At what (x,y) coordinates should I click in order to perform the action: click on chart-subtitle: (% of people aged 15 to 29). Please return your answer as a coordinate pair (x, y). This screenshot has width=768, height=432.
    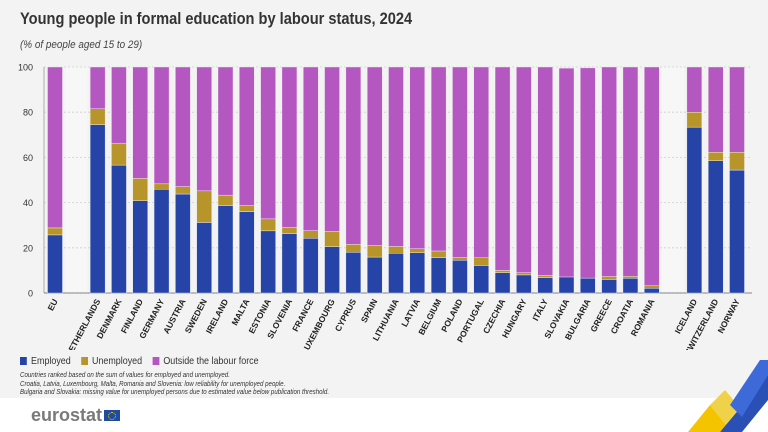
    Looking at the image, I should click on (81, 45).